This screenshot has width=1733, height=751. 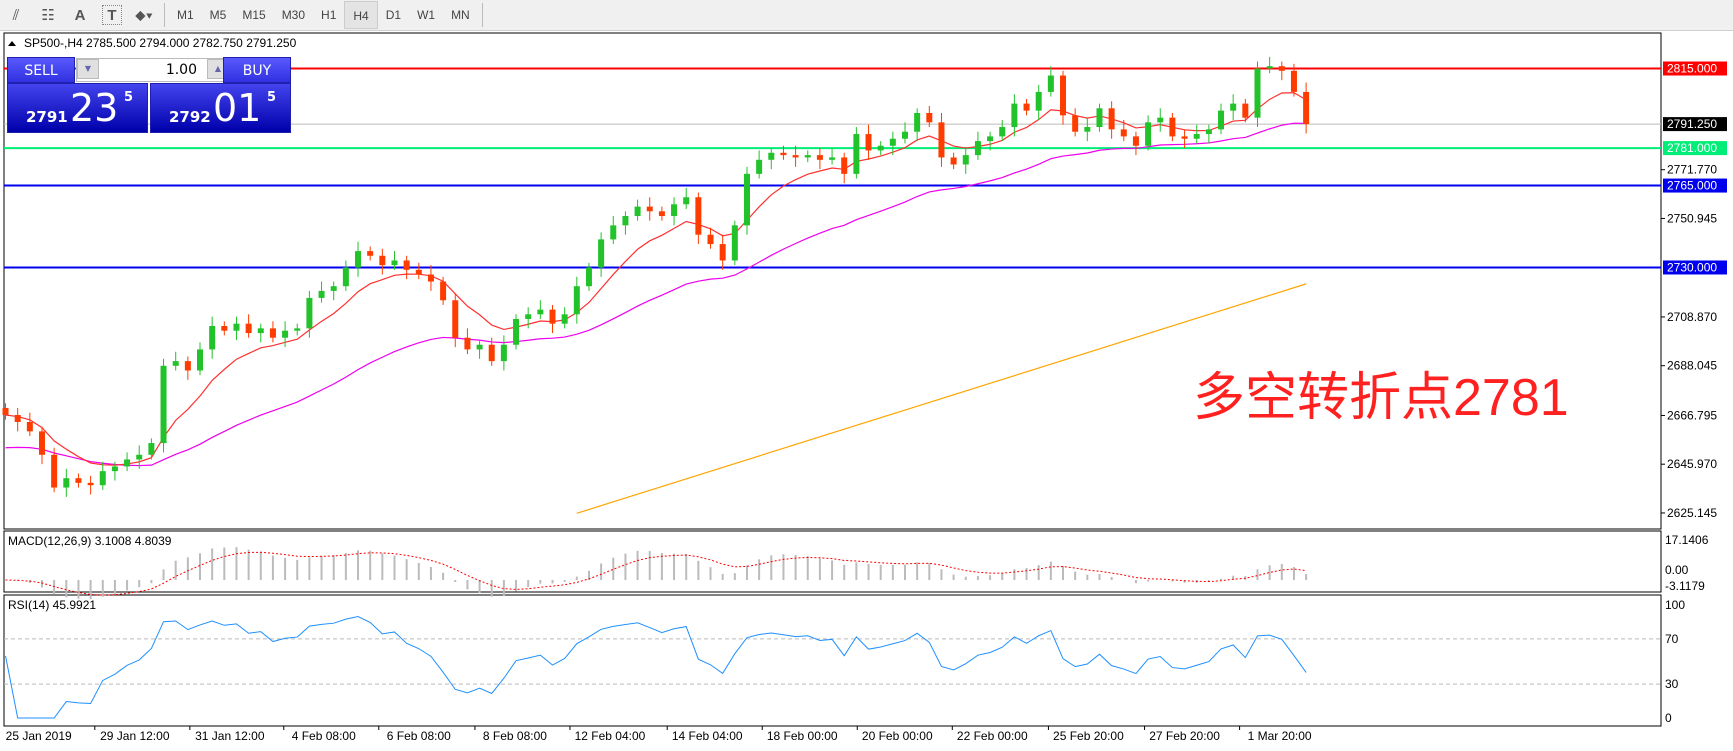 What do you see at coordinates (329, 15) in the screenshot?
I see `timeframe-h1: H1` at bounding box center [329, 15].